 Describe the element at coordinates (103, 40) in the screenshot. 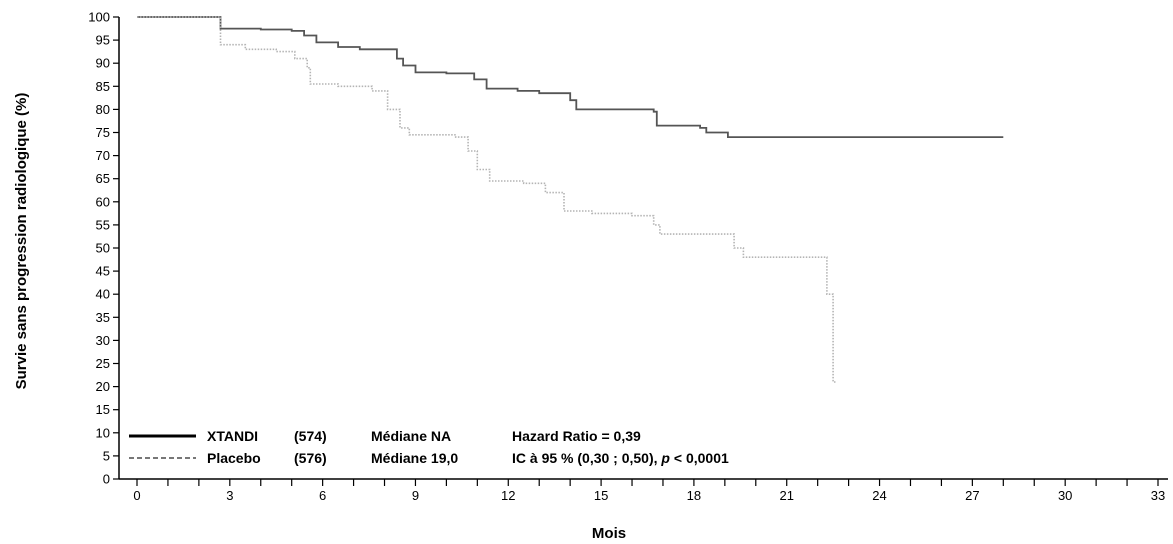

I see `y-tick-label: 95` at that location.